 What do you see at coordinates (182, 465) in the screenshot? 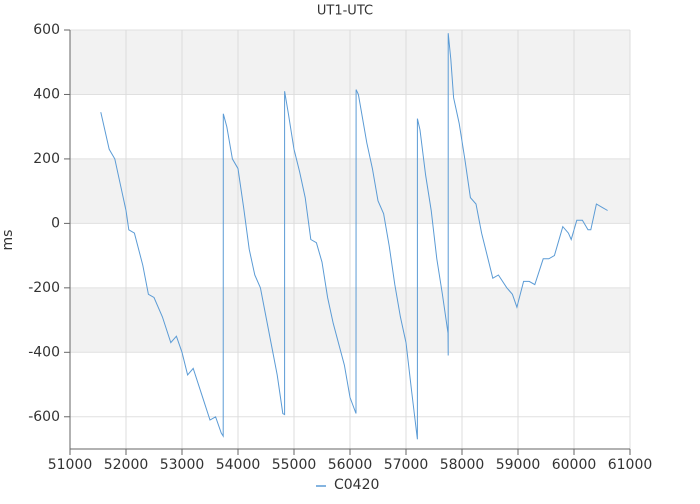
I see `x-tick-label: 53000` at bounding box center [182, 465].